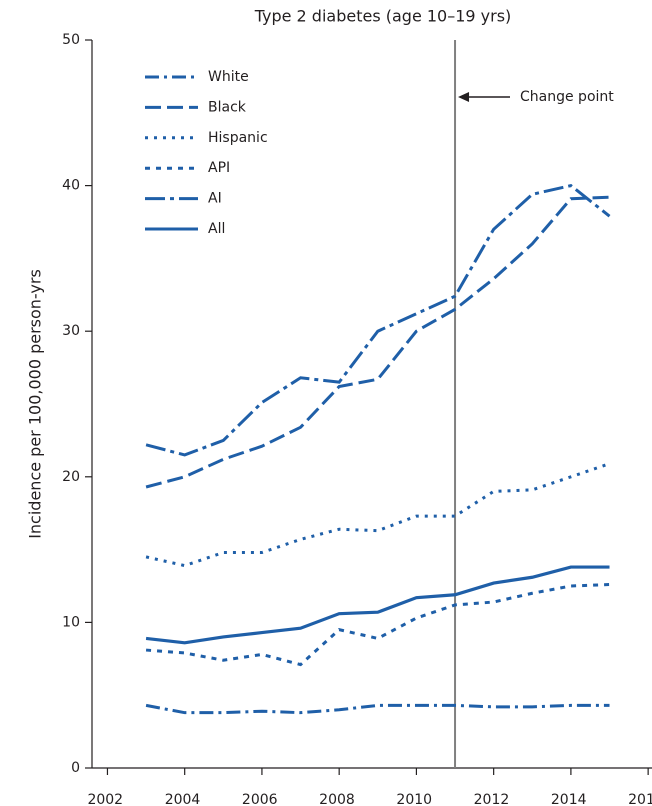 The height and width of the screenshot is (806, 652). What do you see at coordinates (383, 16) in the screenshot?
I see `chart-title: Type 2 diabetes (age 10–19 yrs)` at bounding box center [383, 16].